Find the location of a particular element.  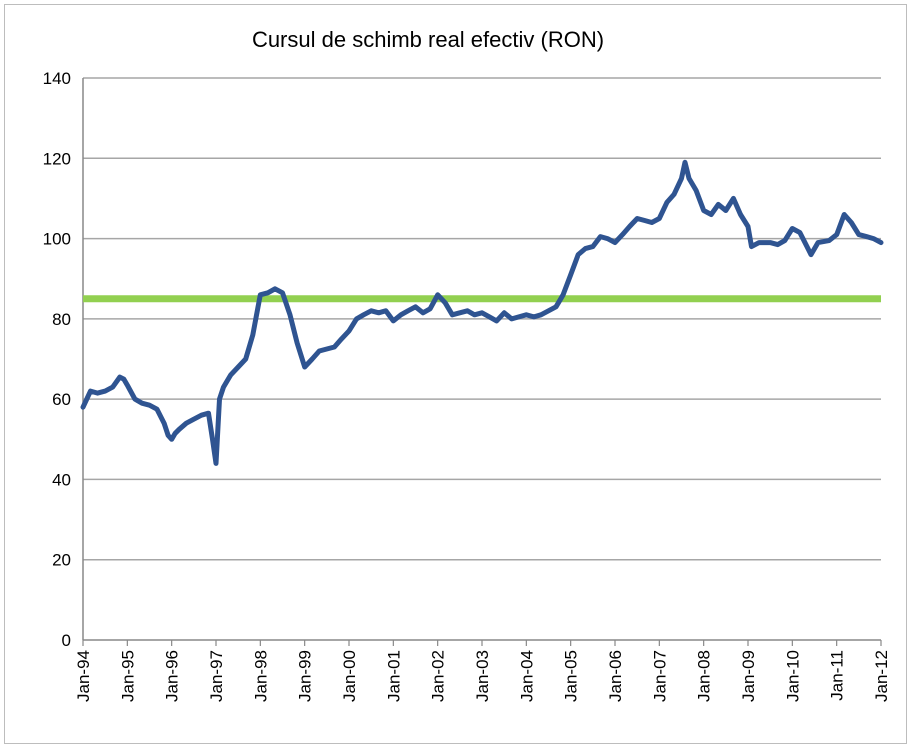

x-tick-label: Jan-11 is located at coordinates (837, 675).